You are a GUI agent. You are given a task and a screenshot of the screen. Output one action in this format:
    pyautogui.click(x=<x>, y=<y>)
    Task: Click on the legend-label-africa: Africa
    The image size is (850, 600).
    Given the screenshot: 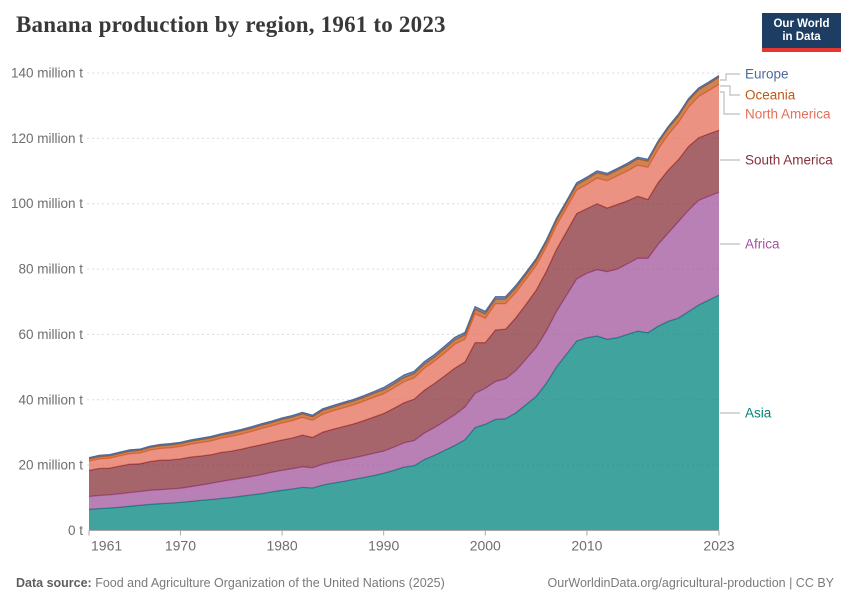 What is the action you would take?
    pyautogui.click(x=762, y=244)
    